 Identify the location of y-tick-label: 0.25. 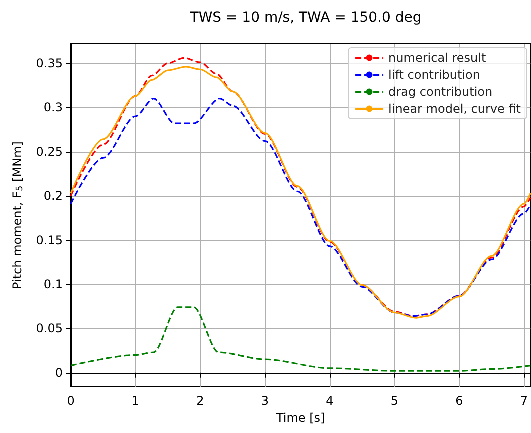
(49, 151).